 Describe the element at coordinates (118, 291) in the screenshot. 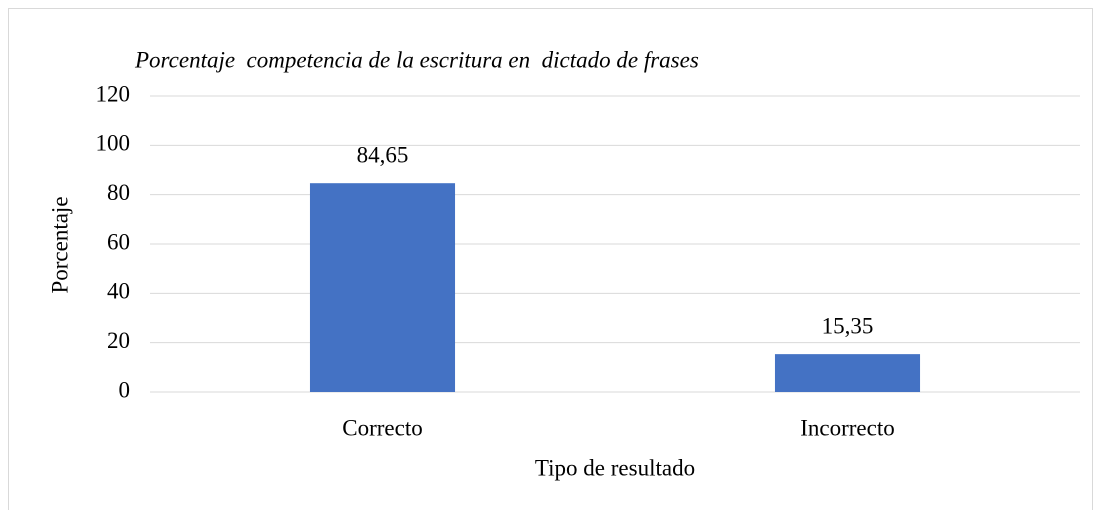

I see `y-tick-label: 40` at that location.